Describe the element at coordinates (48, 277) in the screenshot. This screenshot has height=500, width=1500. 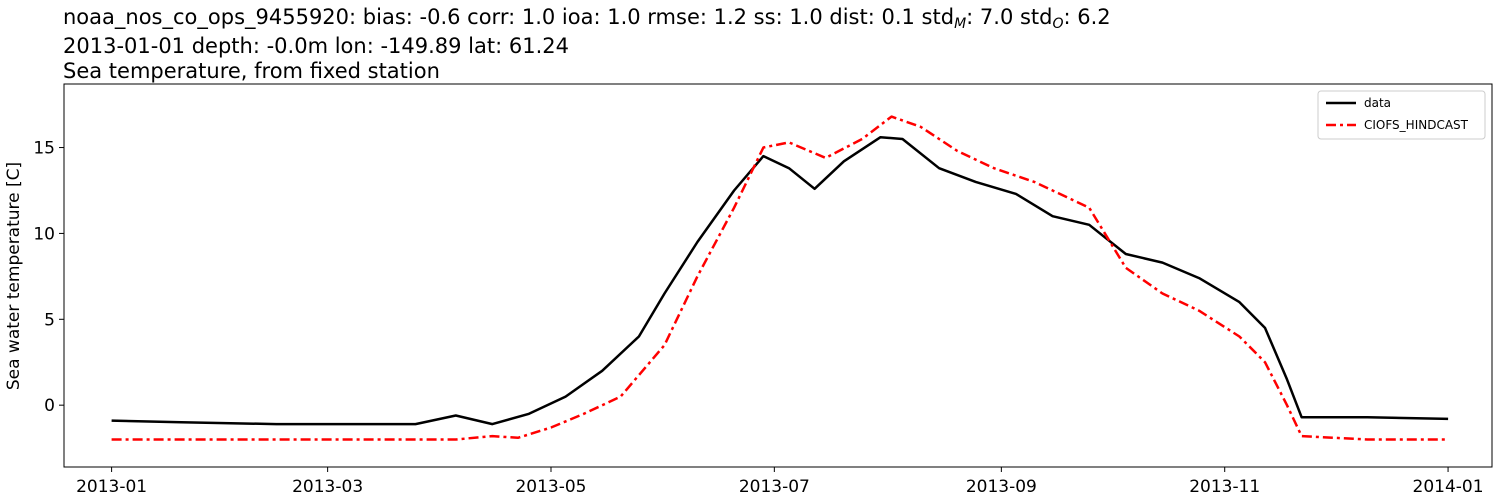
I see `y-axis: 0 5 10 15` at that location.